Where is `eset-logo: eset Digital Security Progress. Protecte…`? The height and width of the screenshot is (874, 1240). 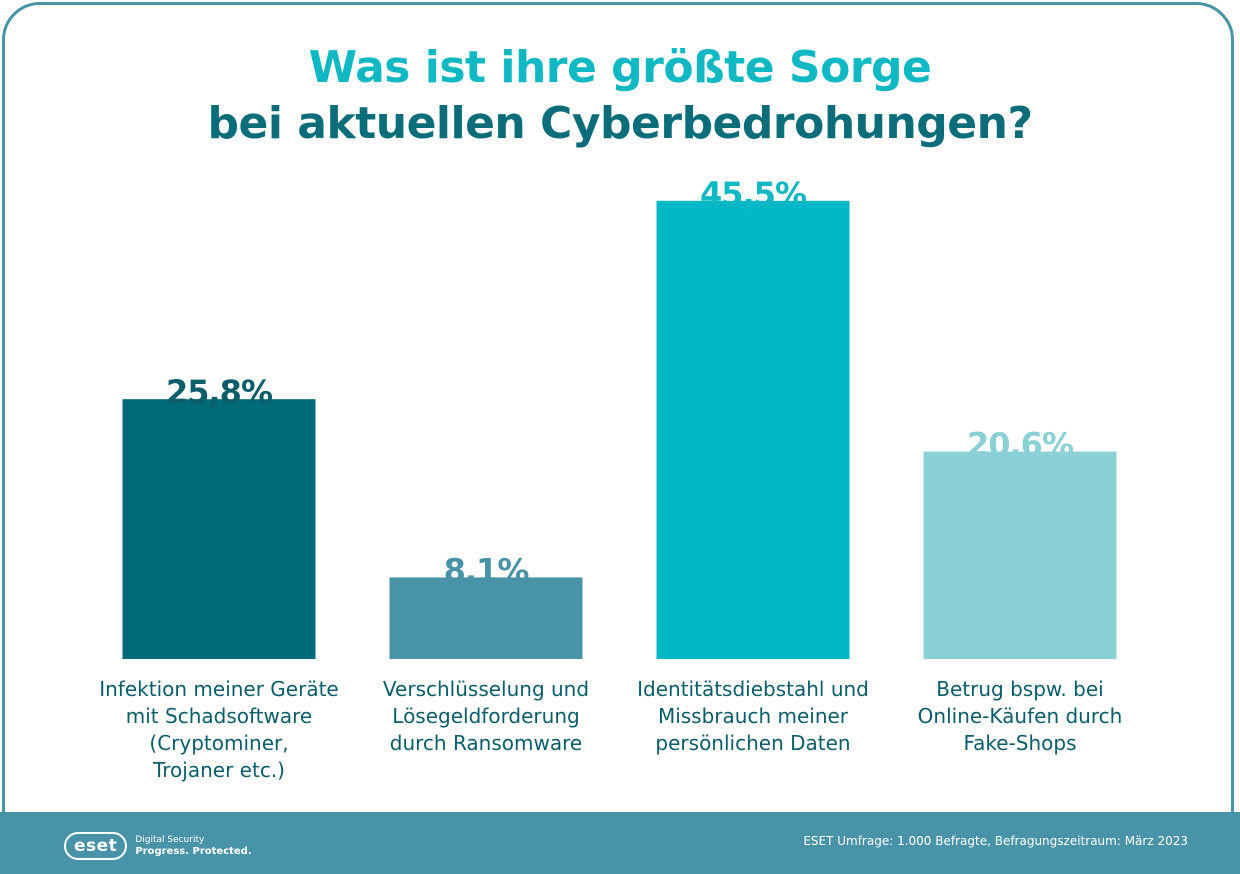
eset-logo: eset Digital Security Progress. Protecte… is located at coordinates (158, 846).